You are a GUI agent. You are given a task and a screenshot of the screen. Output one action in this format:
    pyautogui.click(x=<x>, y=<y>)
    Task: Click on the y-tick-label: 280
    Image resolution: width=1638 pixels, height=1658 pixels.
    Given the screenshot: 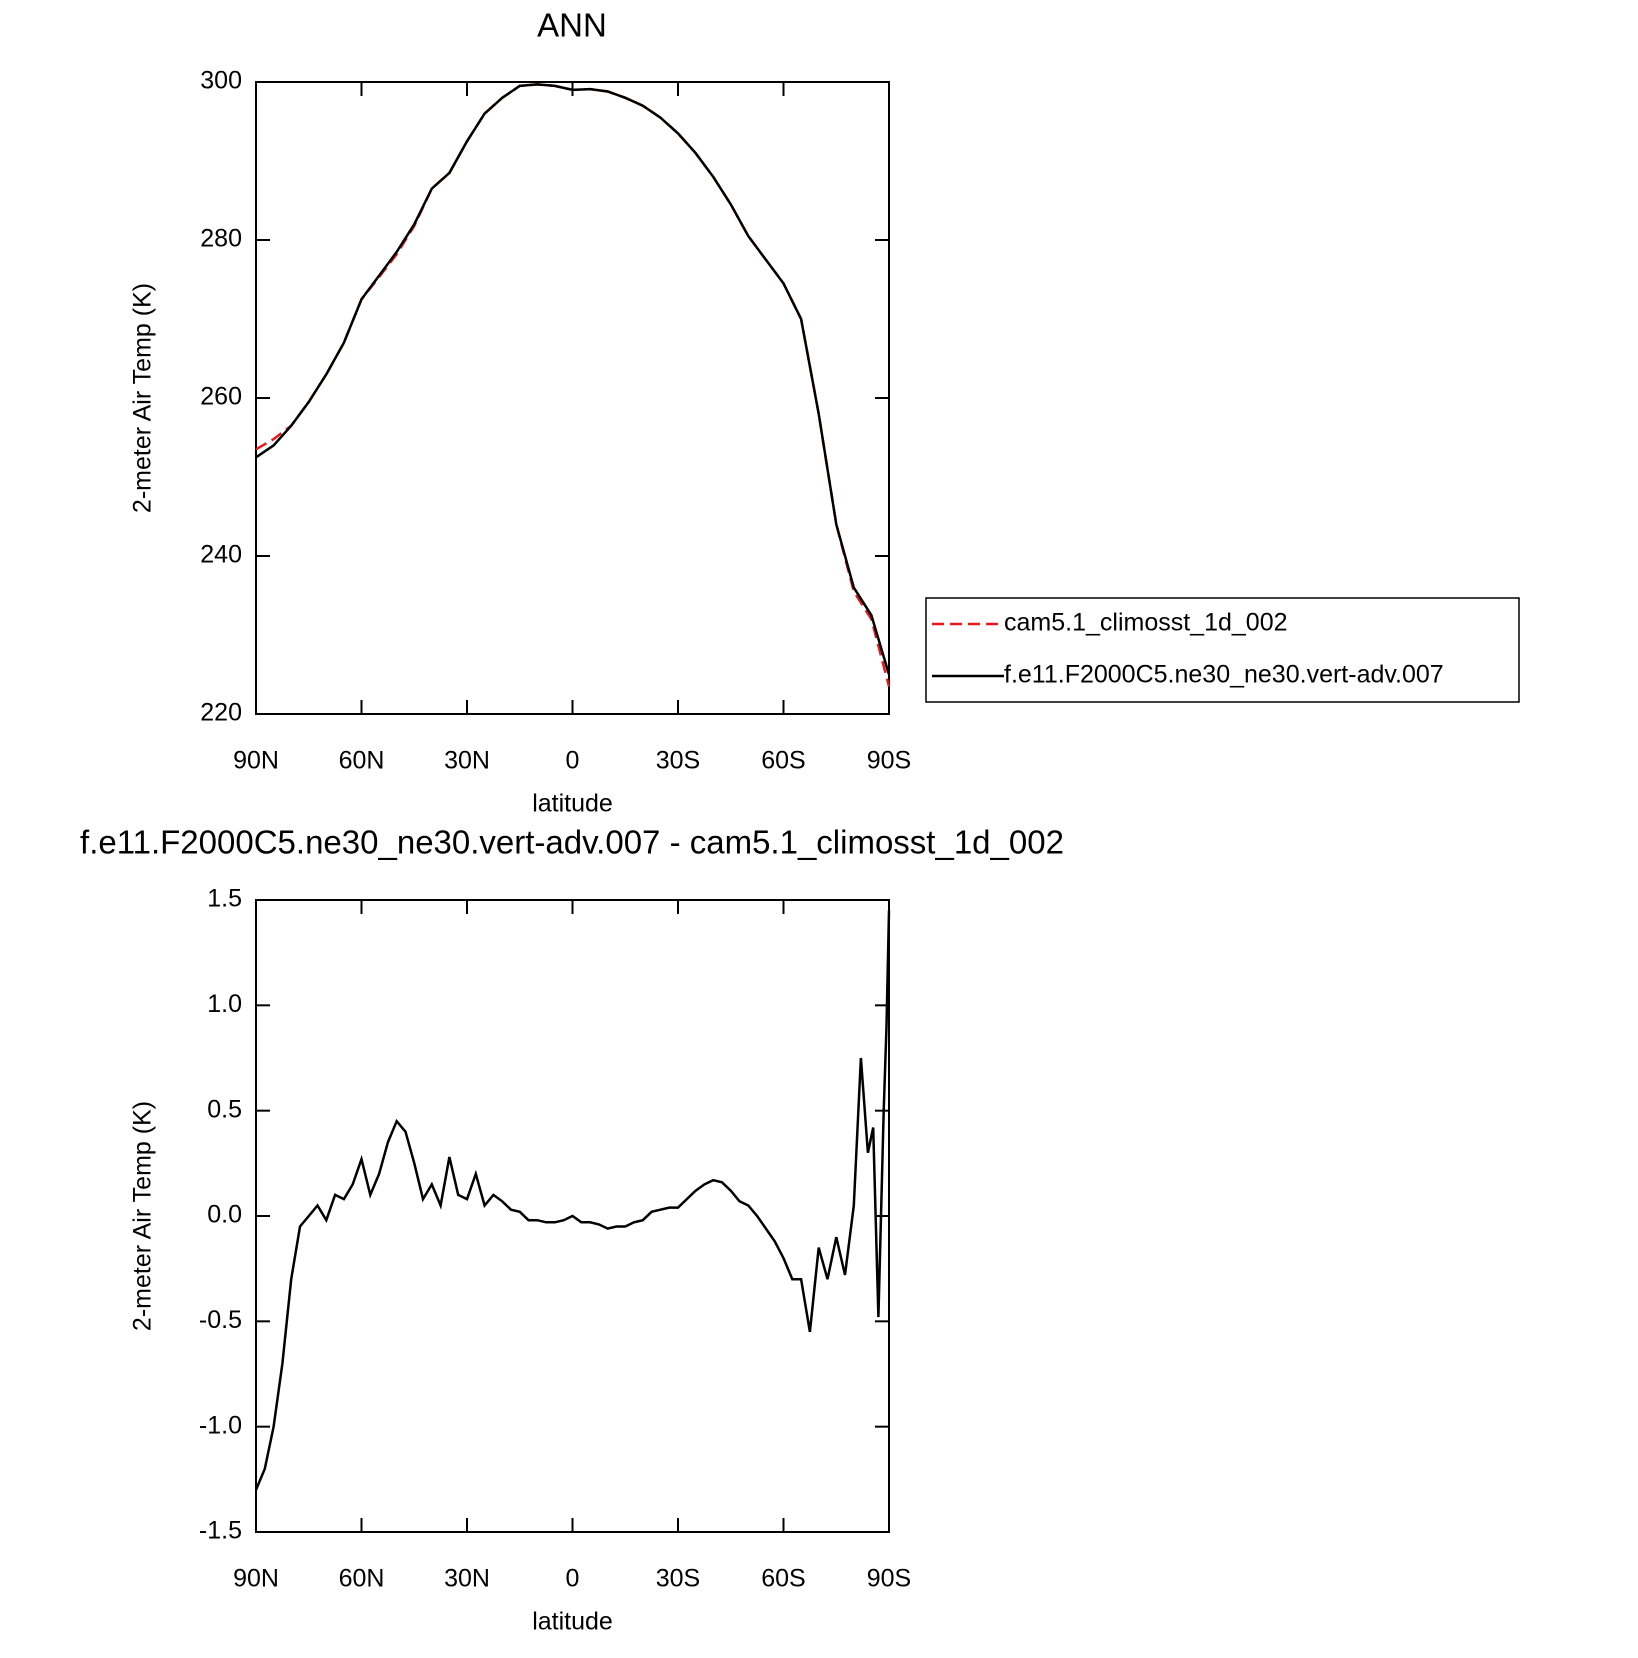 What is the action you would take?
    pyautogui.click(x=221, y=239)
    